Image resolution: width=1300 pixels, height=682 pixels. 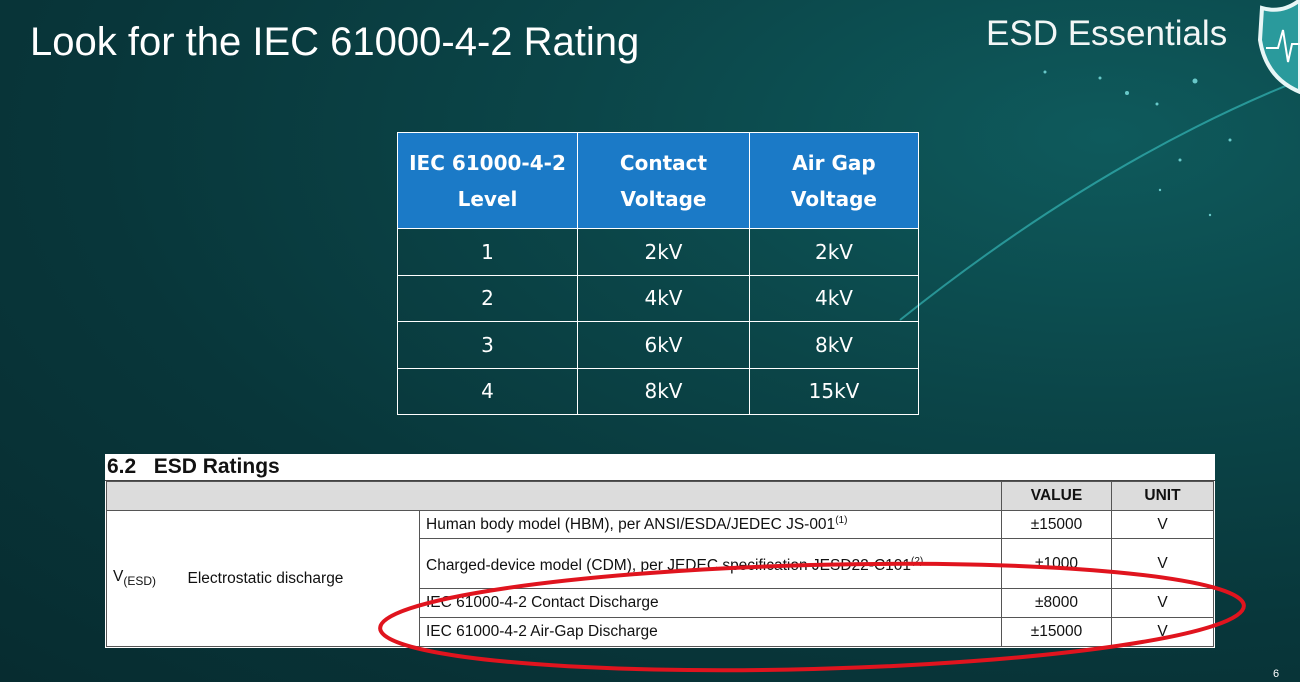 What do you see at coordinates (834, 180) in the screenshot?
I see `header-air-gap-voltage: Air Gap Voltage` at bounding box center [834, 180].